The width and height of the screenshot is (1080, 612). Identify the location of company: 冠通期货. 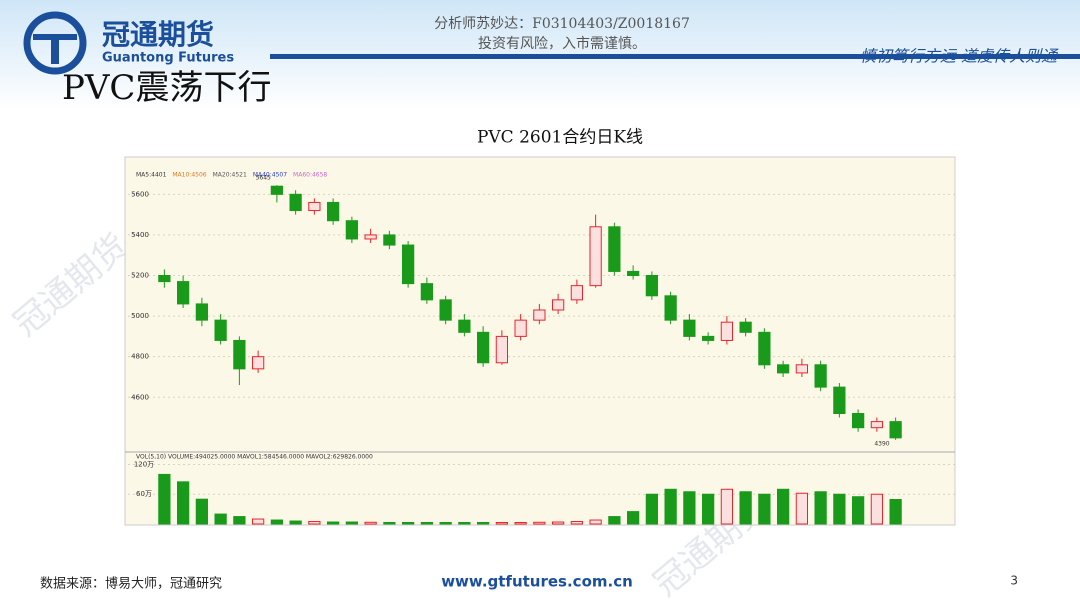
(158, 34).